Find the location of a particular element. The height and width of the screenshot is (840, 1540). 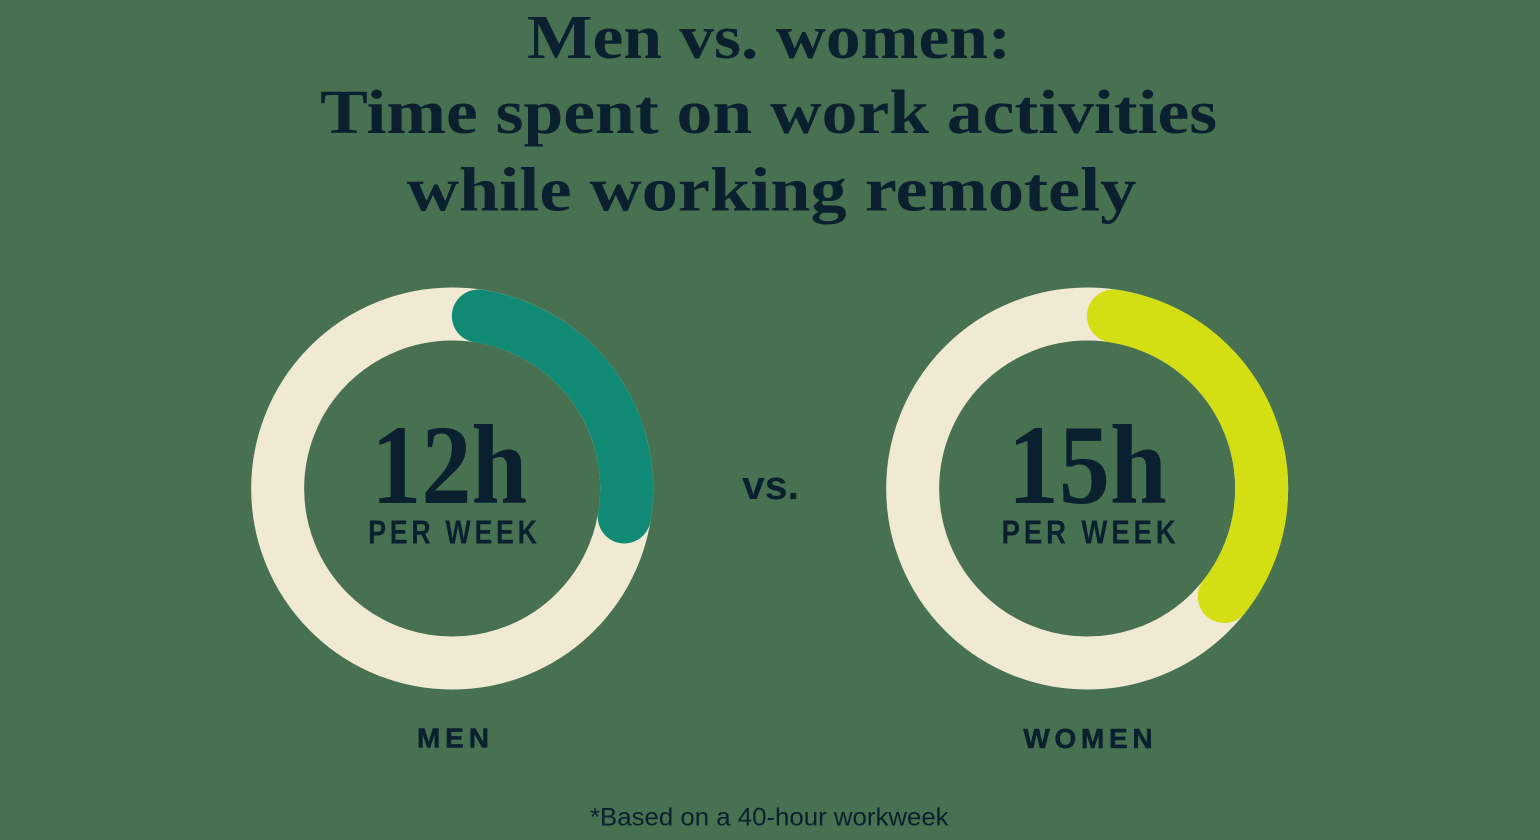

svg-text: MEN is located at coordinates (455, 738).